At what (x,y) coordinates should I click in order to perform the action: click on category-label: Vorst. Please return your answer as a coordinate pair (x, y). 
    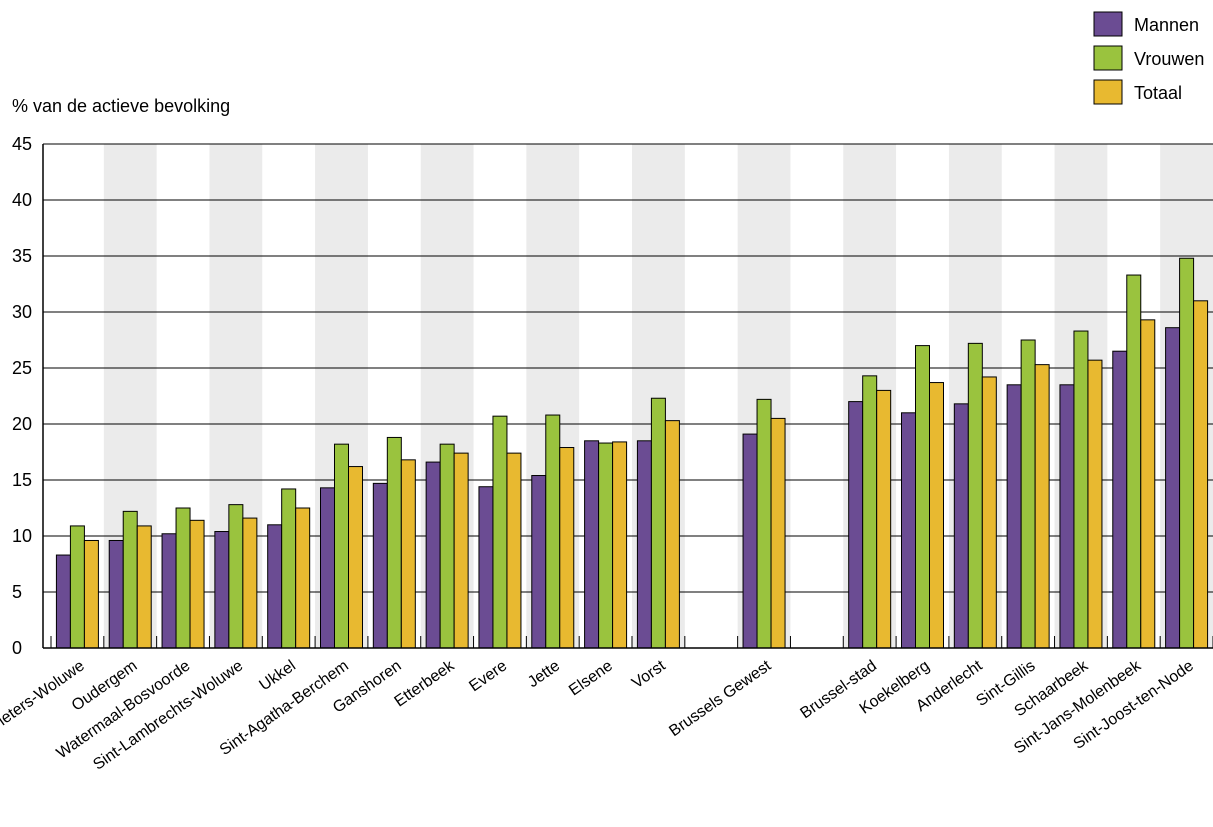
    Looking at the image, I should click on (649, 674).